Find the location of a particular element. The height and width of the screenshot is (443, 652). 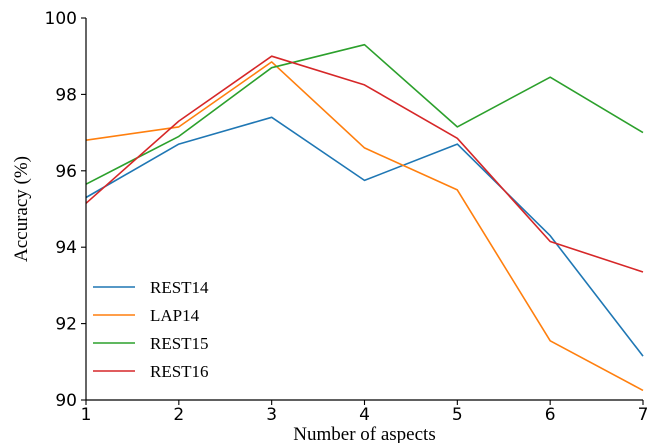

x-tick-label: 6 is located at coordinates (550, 415).